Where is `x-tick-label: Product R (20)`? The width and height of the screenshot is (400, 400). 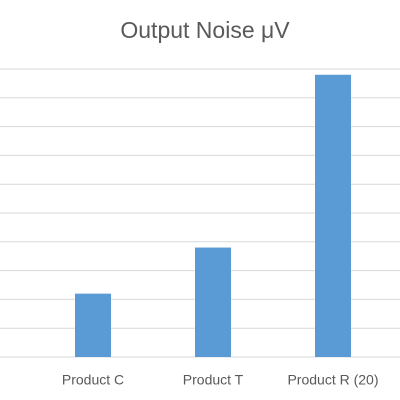 x-tick-label: Product R (20) is located at coordinates (332, 380).